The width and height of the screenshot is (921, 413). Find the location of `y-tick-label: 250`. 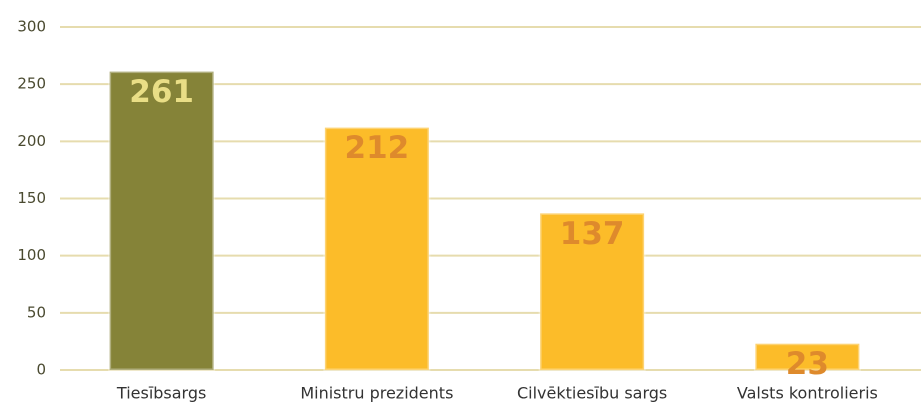

y-tick-label: 250 is located at coordinates (31, 84).